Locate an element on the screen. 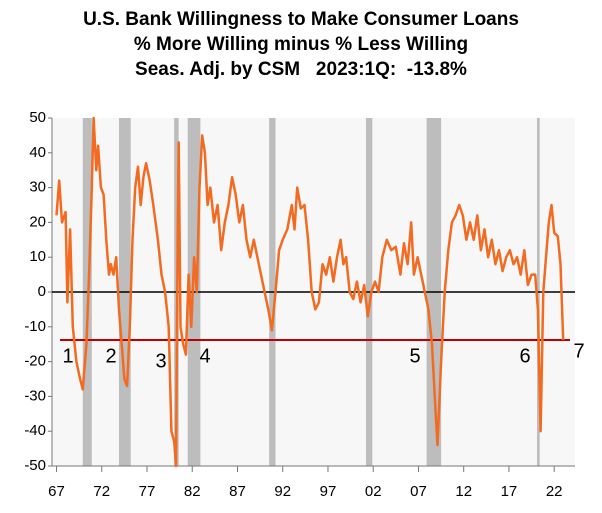 Image resolution: width=602 pixels, height=513 pixels. x-tick-label: 72 is located at coordinates (101, 491).